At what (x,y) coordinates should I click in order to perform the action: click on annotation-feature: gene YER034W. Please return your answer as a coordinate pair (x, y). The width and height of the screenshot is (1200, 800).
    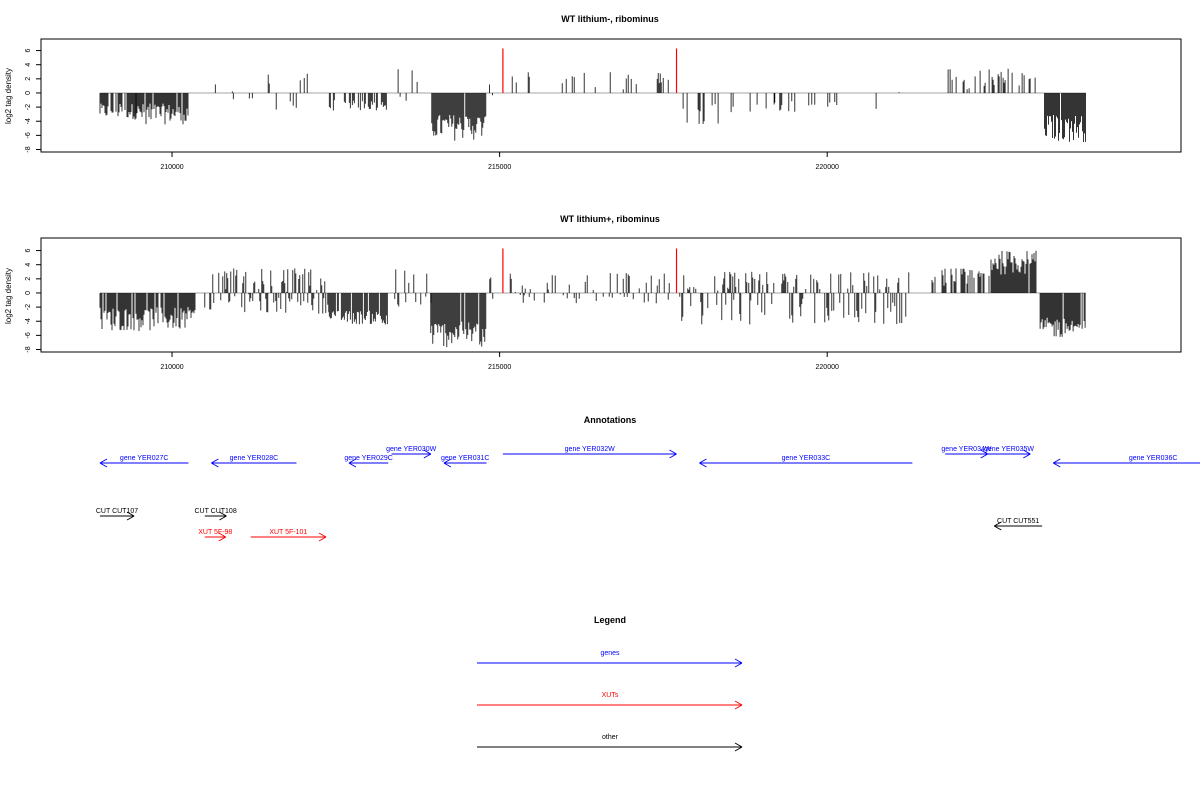
    Looking at the image, I should click on (966, 452).